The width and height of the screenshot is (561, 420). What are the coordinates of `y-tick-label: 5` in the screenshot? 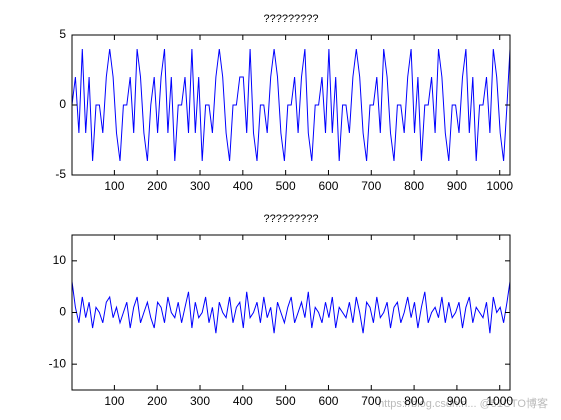 It's located at (62, 34).